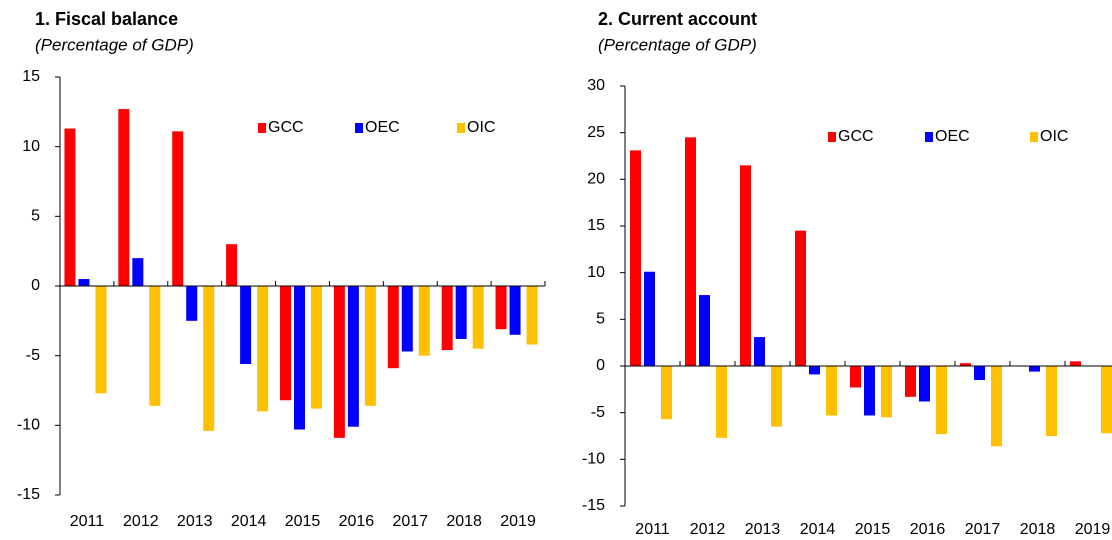  I want to click on chart-title: 2. Current account, so click(677, 19).